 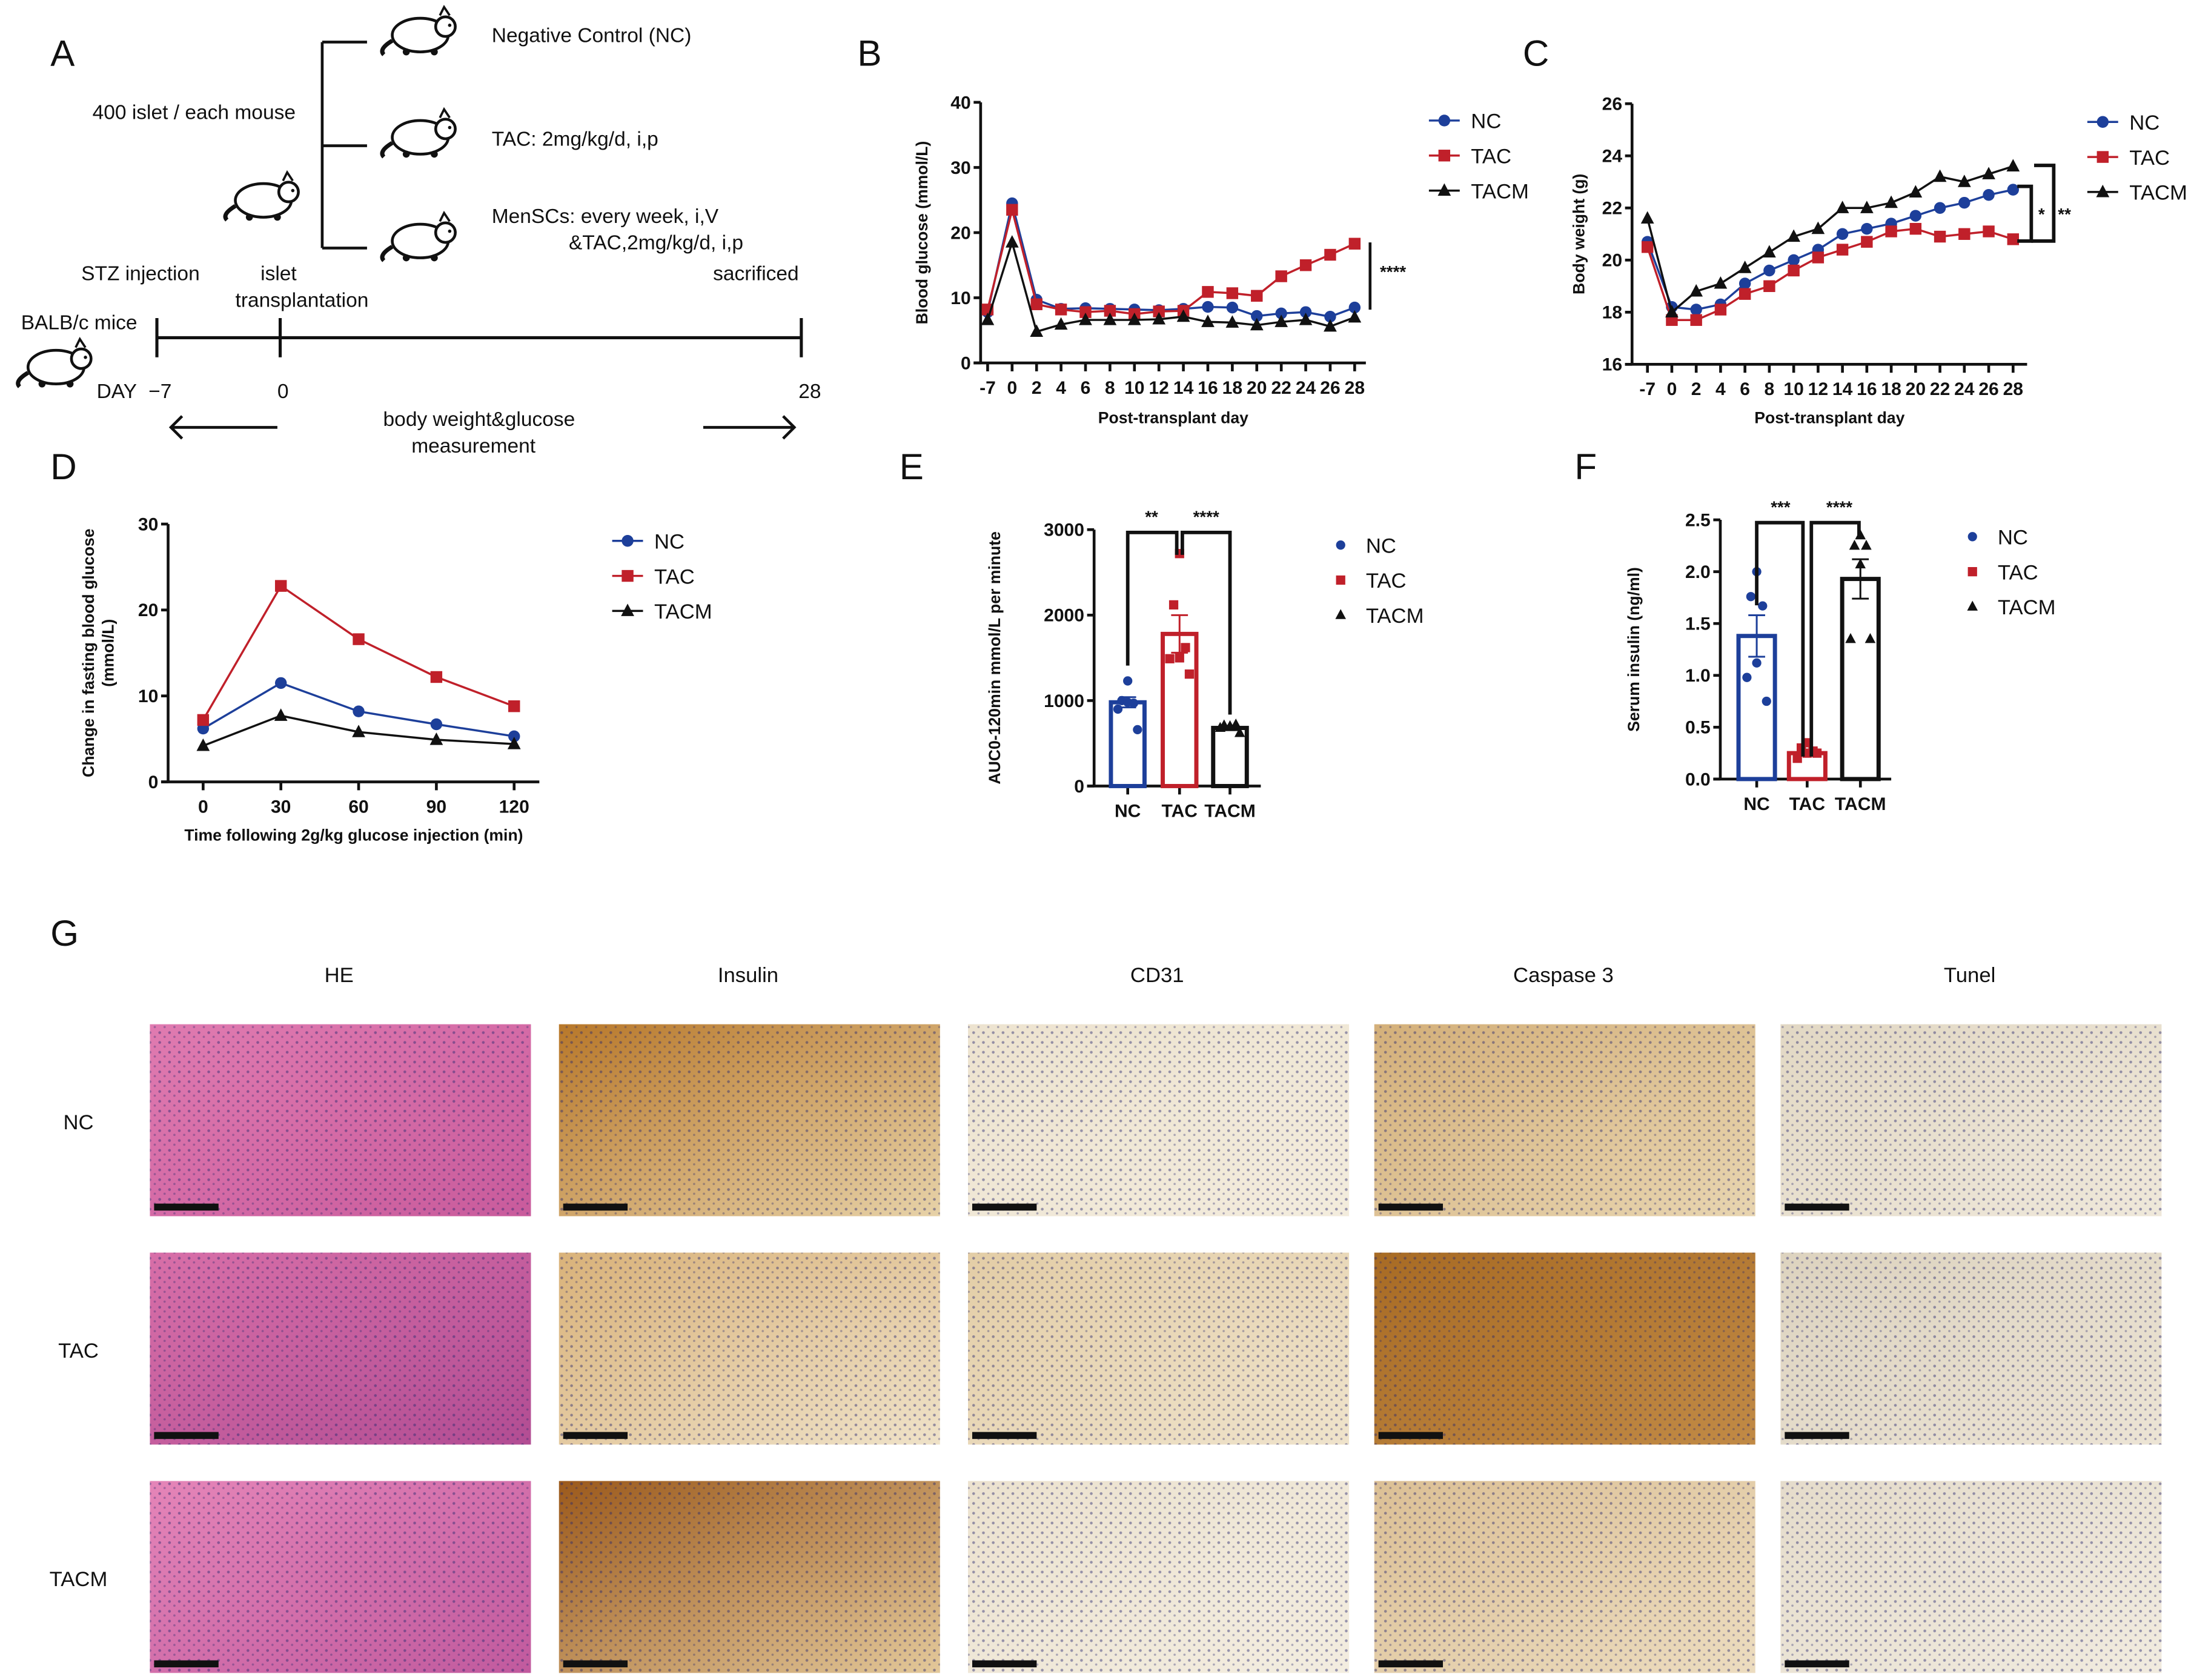 What do you see at coordinates (283, 391) in the screenshot?
I see `day-zero-label: 0` at bounding box center [283, 391].